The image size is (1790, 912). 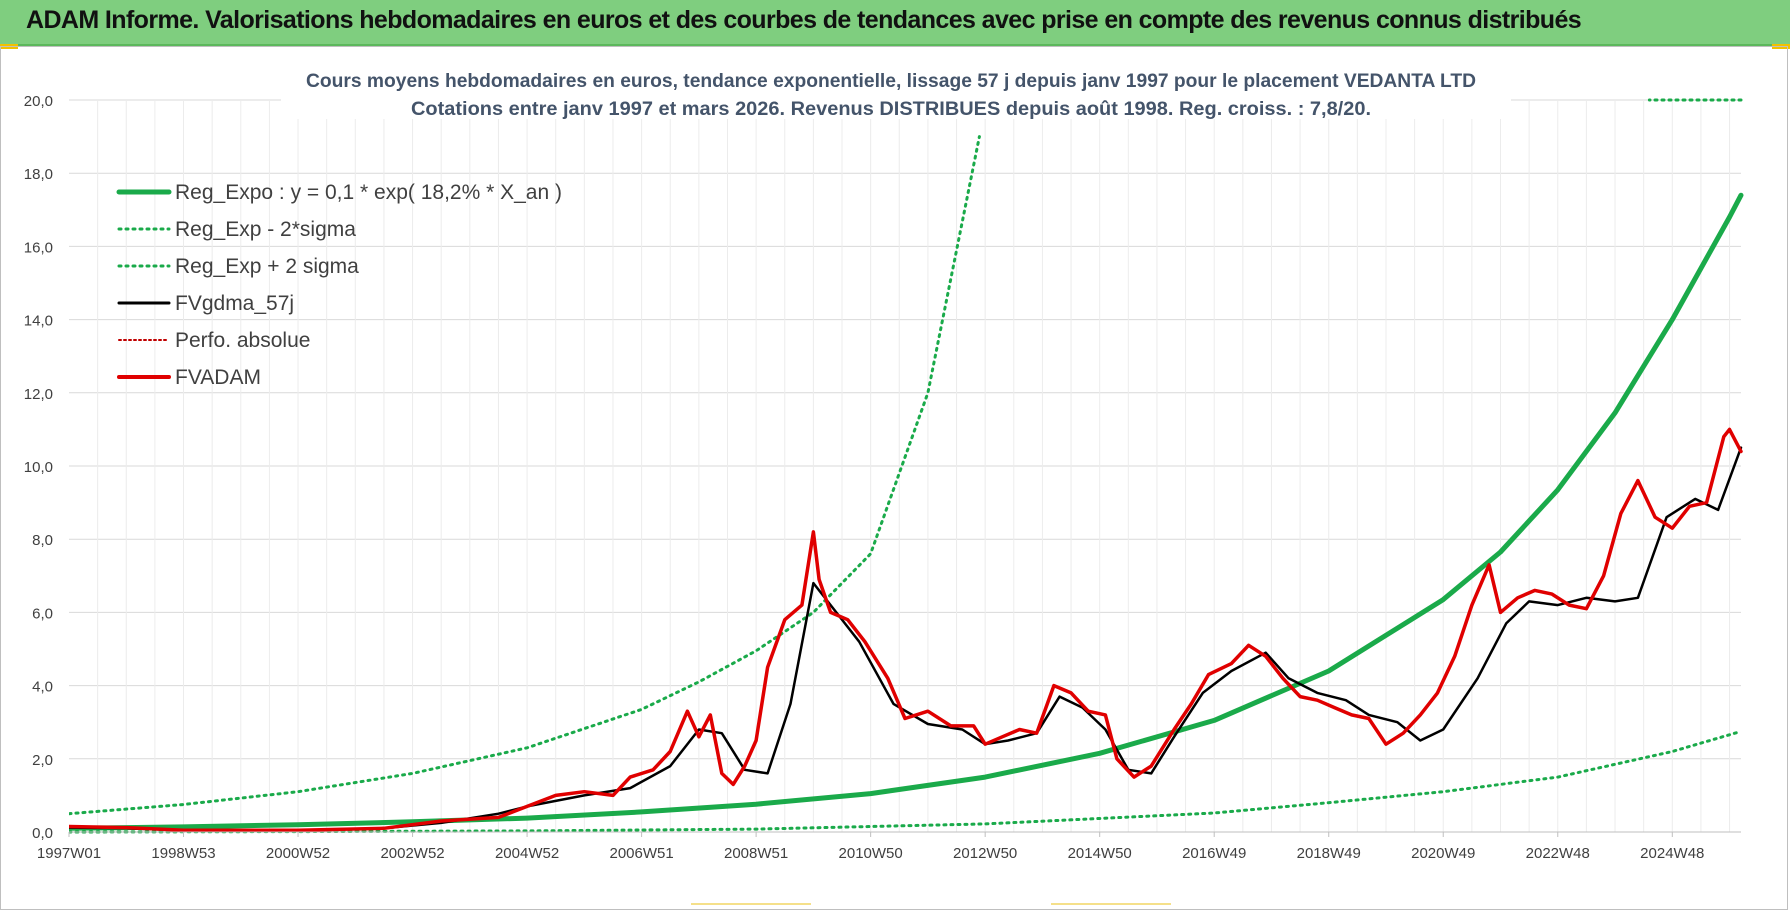 I want to click on x-tick-label: 1998W53, so click(x=183, y=853).